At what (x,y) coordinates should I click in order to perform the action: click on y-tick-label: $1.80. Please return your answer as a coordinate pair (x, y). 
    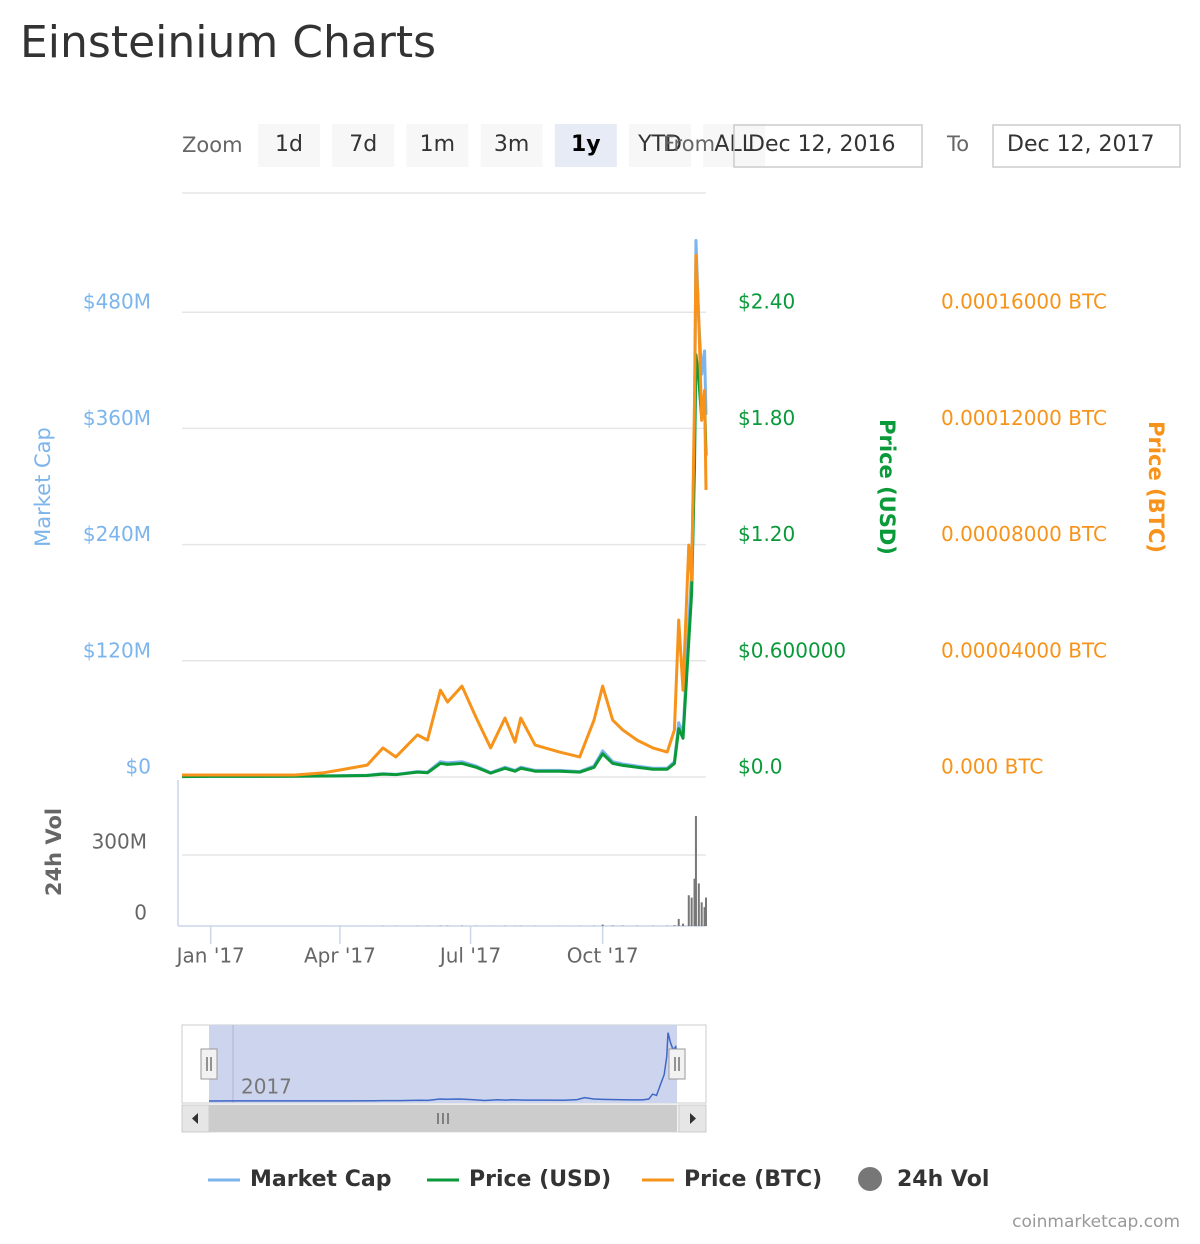
    Looking at the image, I should click on (766, 418).